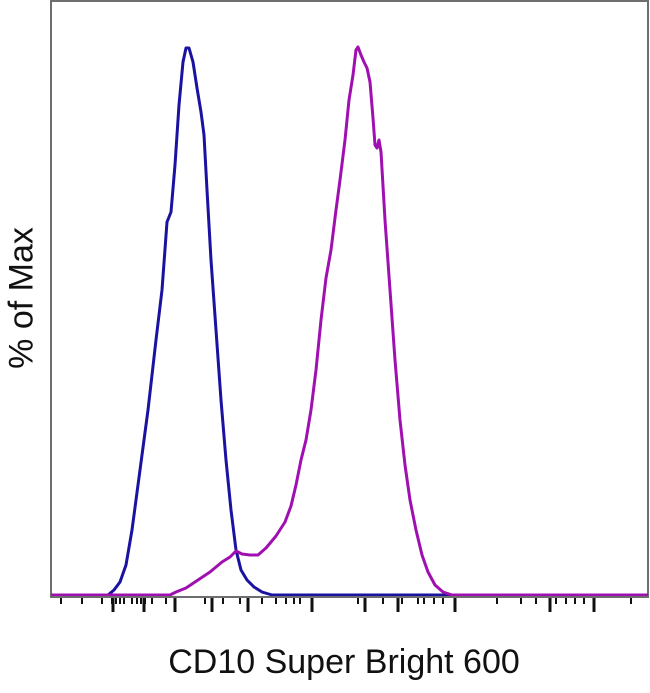  What do you see at coordinates (346, 604) in the screenshot?
I see `x-axis-ticks` at bounding box center [346, 604].